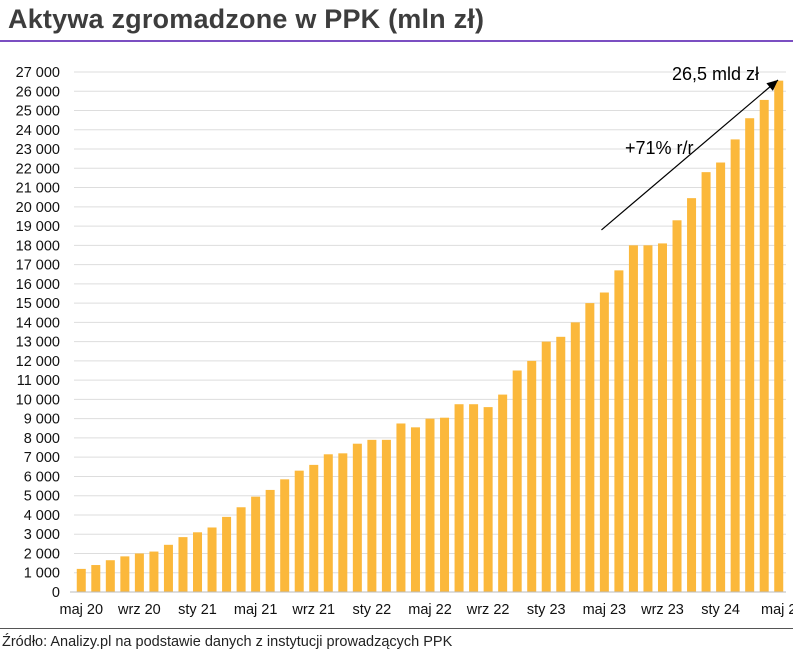  Describe the element at coordinates (38, 92) in the screenshot. I see `y-tick-label: 26 000` at that location.